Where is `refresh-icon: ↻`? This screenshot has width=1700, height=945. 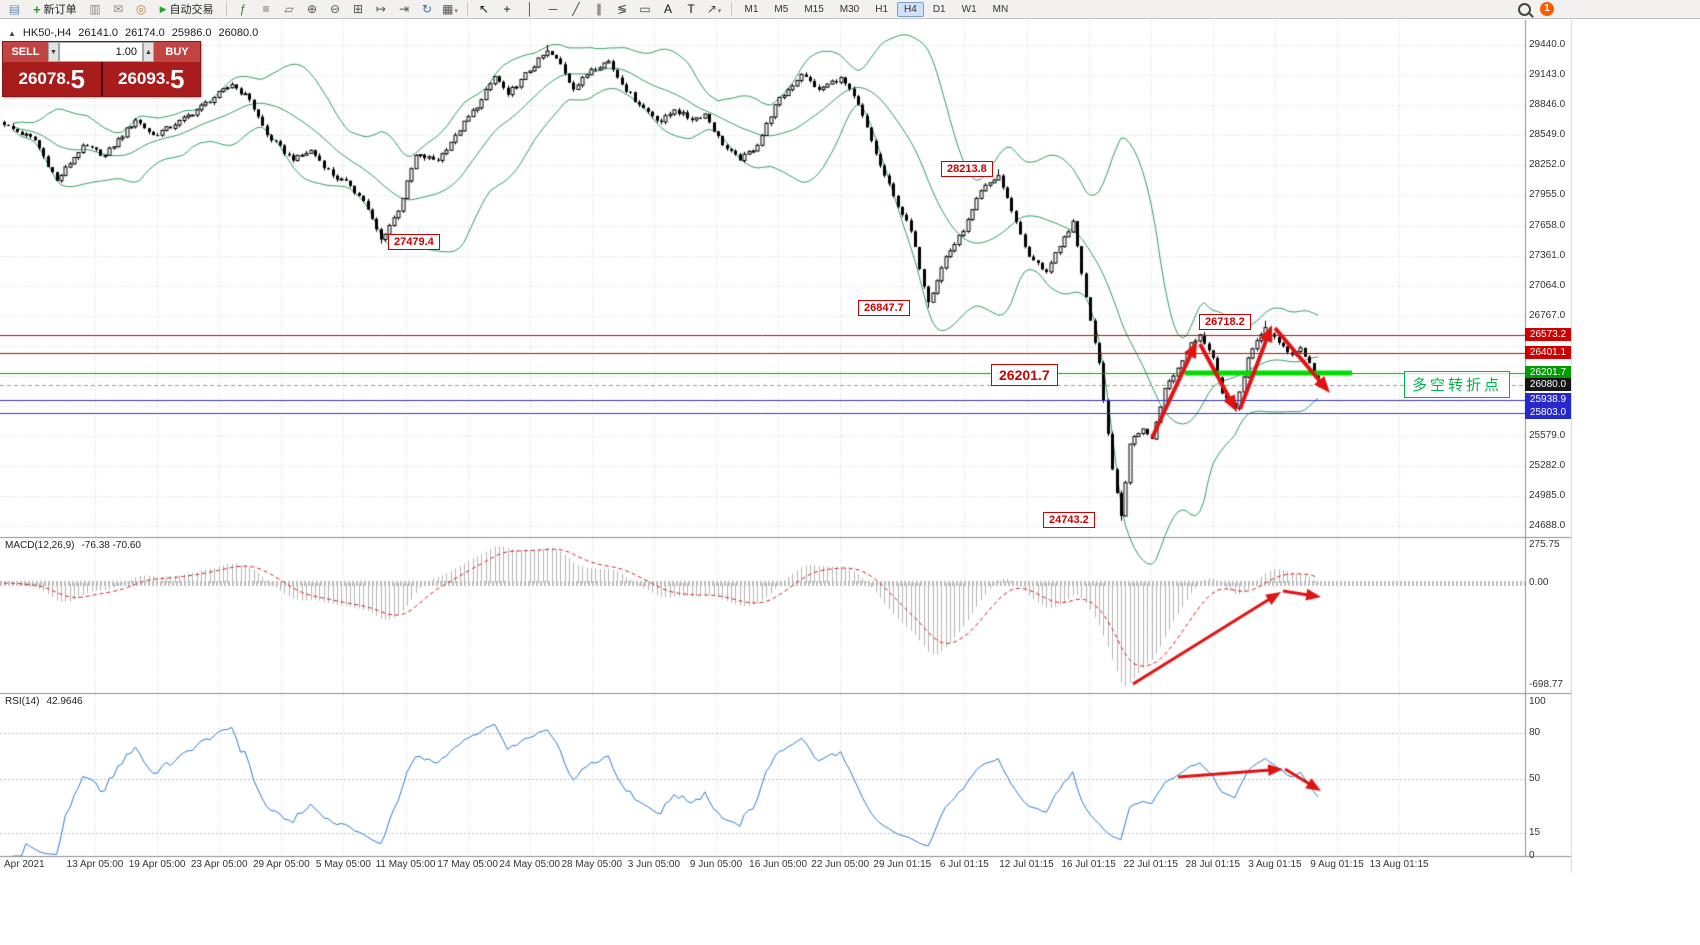
refresh-icon: ↻ is located at coordinates (427, 9).